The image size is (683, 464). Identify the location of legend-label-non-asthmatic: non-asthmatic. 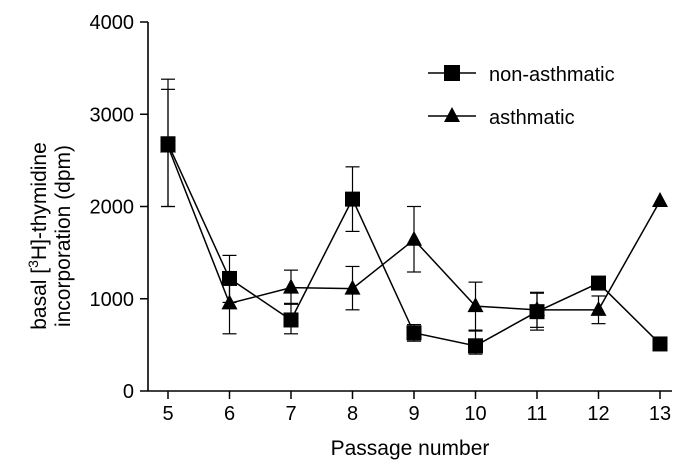
(552, 75).